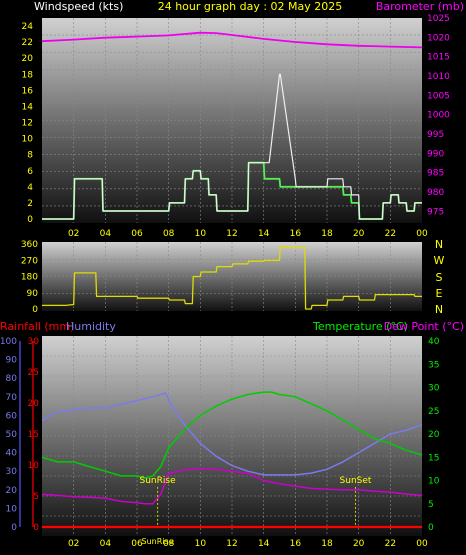 This screenshot has height=555, width=466. I want to click on temperature-tick-label: 15, so click(433, 458).